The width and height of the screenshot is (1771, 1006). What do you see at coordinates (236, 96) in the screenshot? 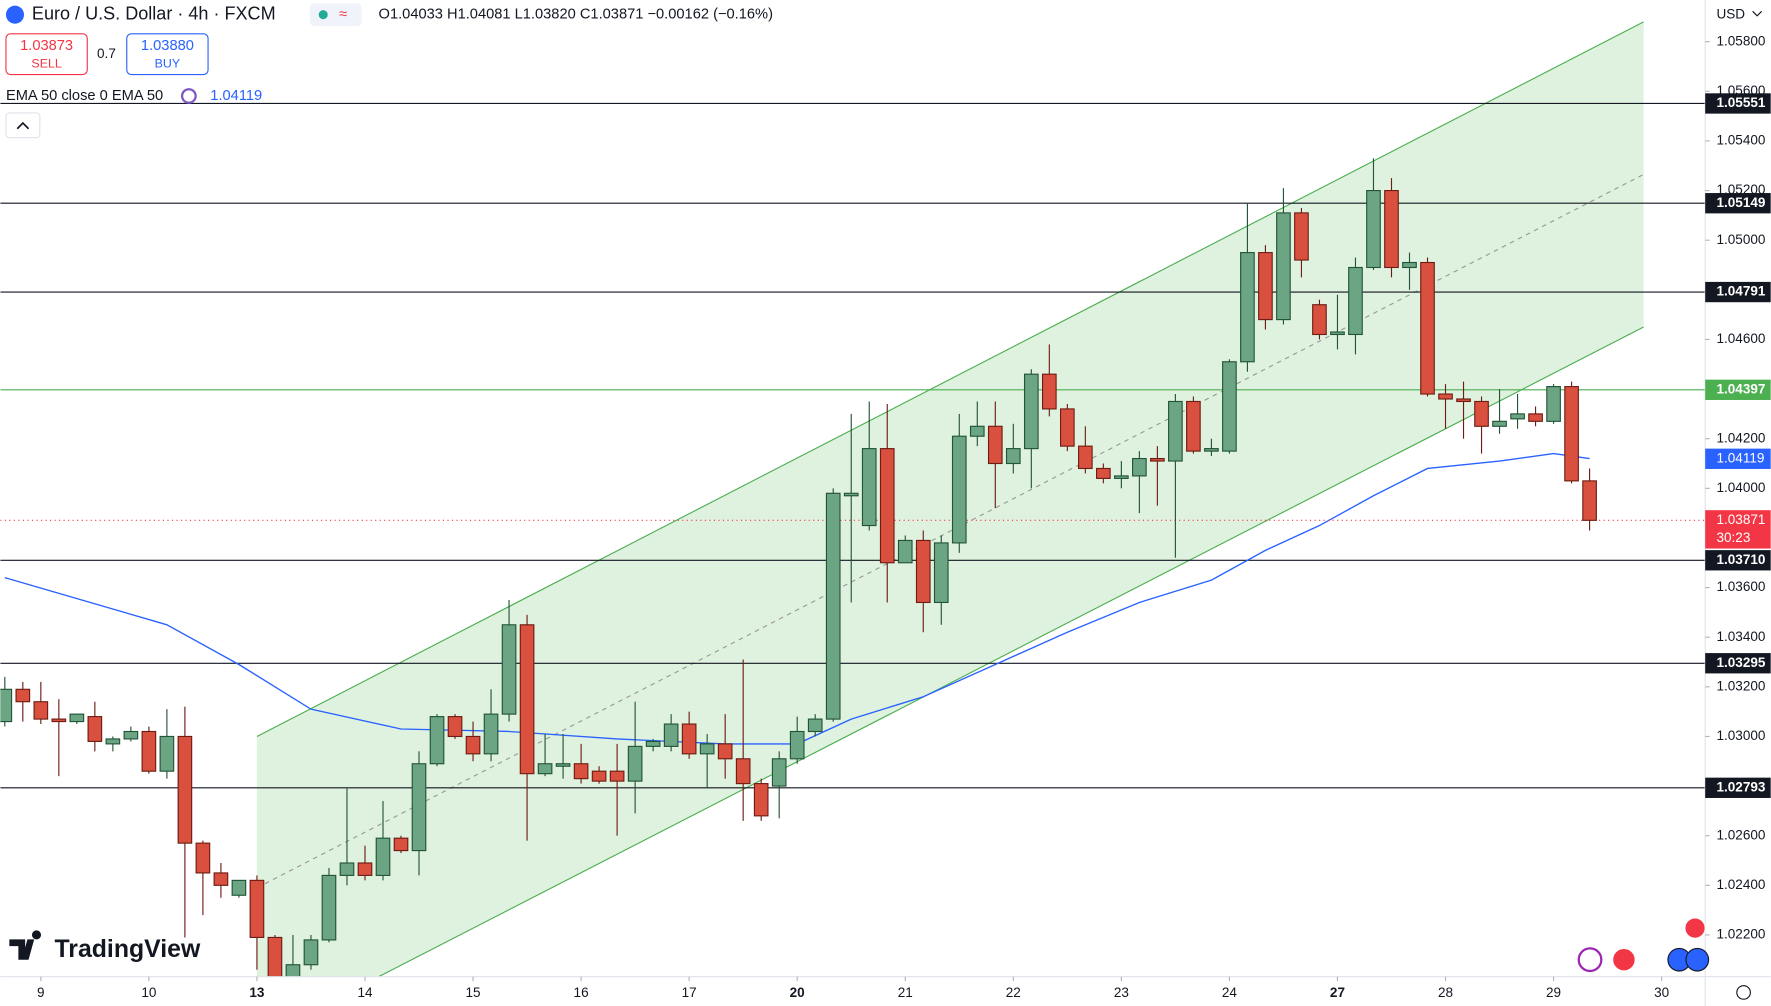
I see `indicator-value: 1.04119` at bounding box center [236, 96].